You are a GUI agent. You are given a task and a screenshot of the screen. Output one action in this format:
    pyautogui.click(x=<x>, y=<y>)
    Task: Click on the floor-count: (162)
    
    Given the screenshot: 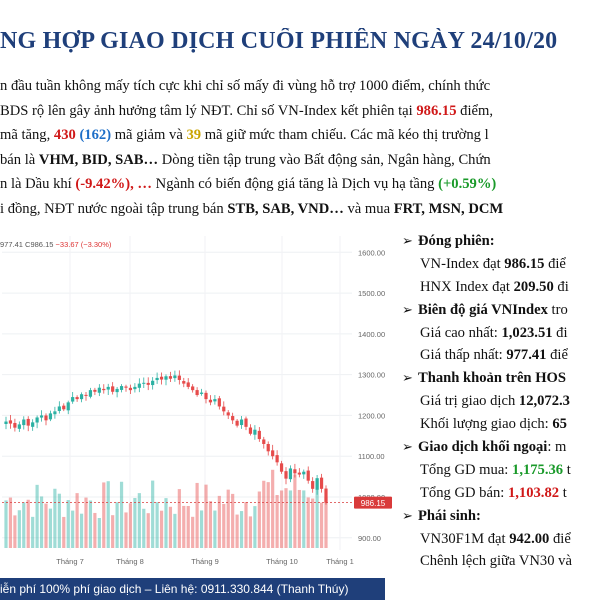 What is the action you would take?
    pyautogui.click(x=93, y=135)
    